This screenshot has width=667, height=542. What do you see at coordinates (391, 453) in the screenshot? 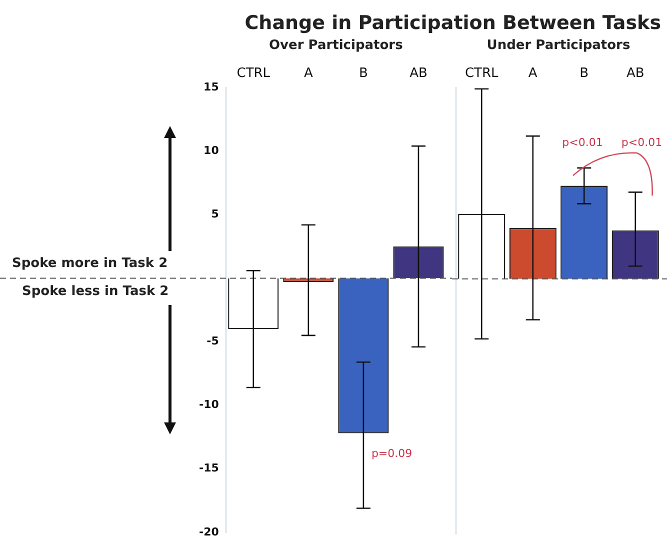
I see `annotation: p=0.09` at bounding box center [391, 453].